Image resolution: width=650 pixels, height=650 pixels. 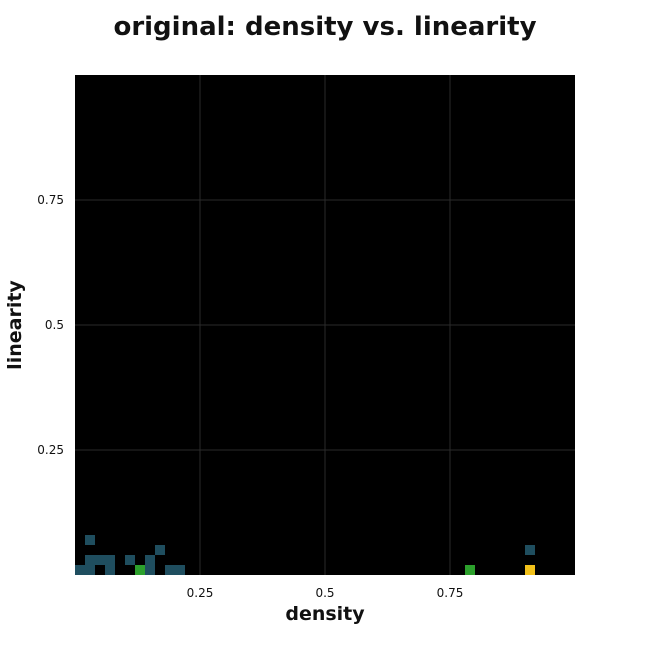 I want to click on x-tick-labels: 0.25 0.5 0.75, so click(x=325, y=593).